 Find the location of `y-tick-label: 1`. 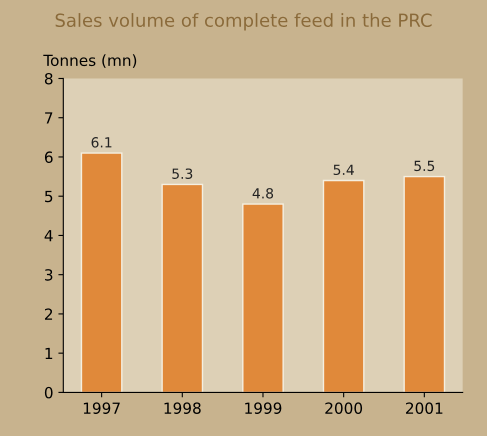

y-tick-label: 1 is located at coordinates (49, 353).